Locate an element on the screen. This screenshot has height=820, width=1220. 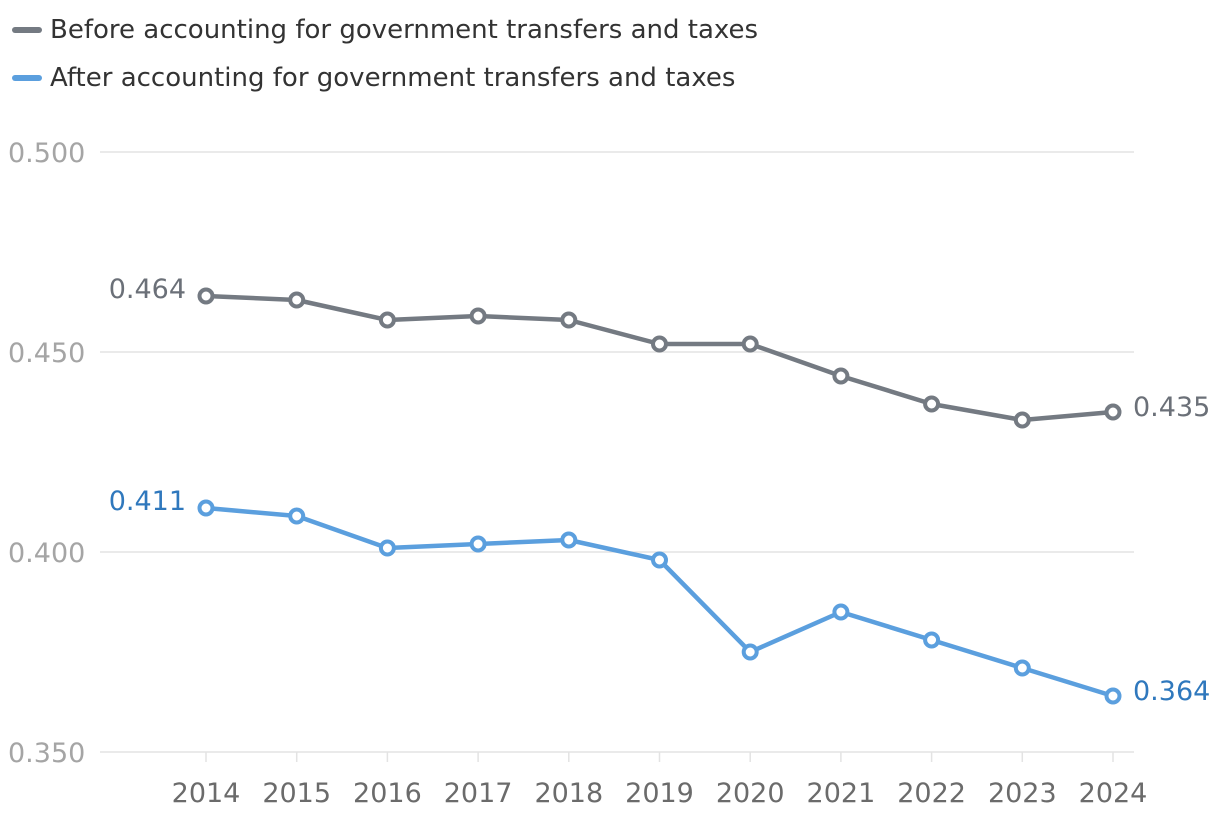
start-label-after: 0.411 is located at coordinates (147, 501).